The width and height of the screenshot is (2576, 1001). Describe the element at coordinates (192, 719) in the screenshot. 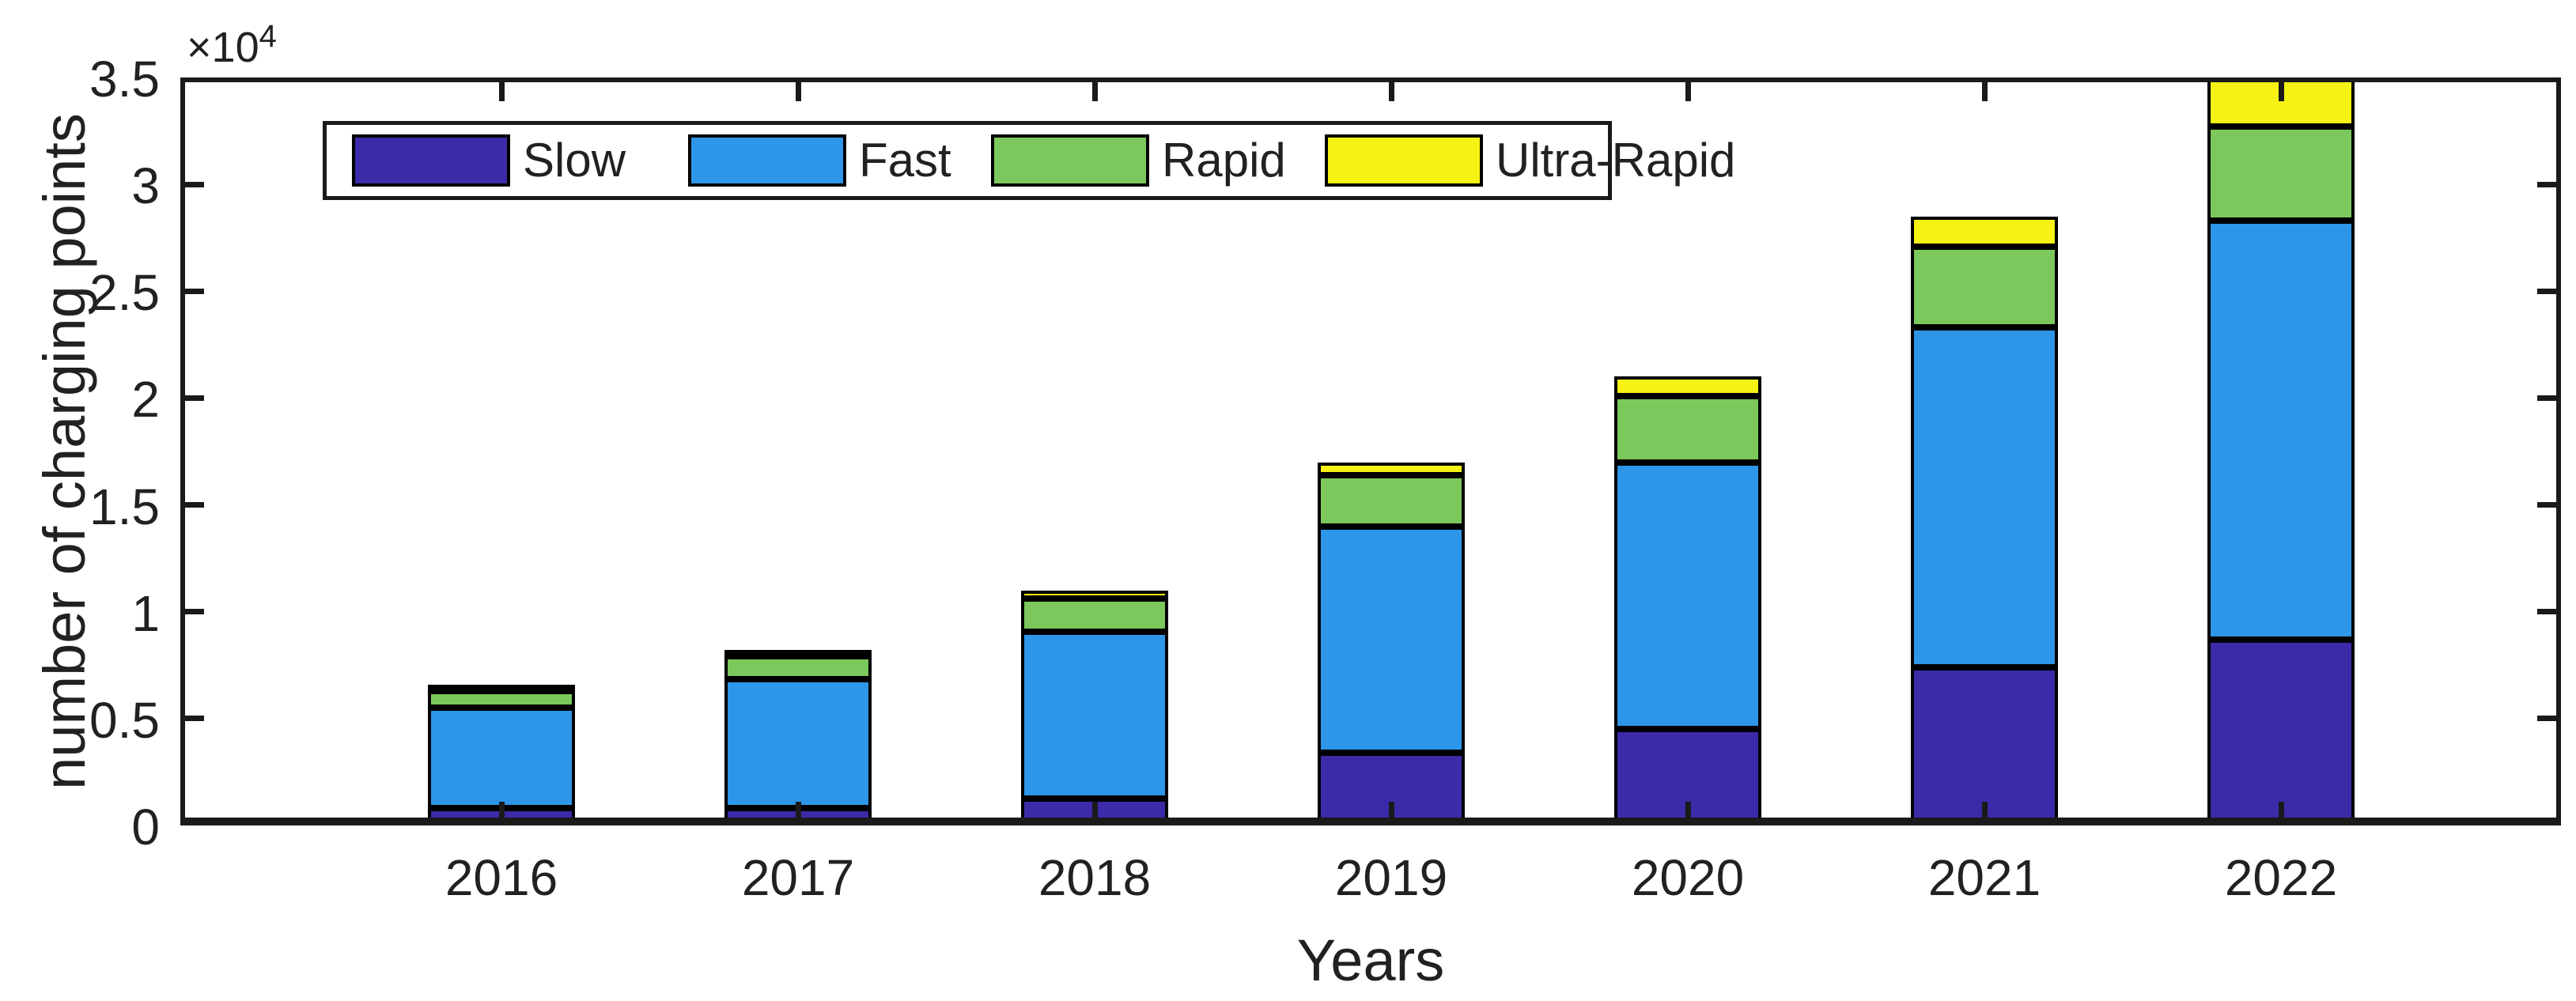

I see `y-tick-0.5` at that location.